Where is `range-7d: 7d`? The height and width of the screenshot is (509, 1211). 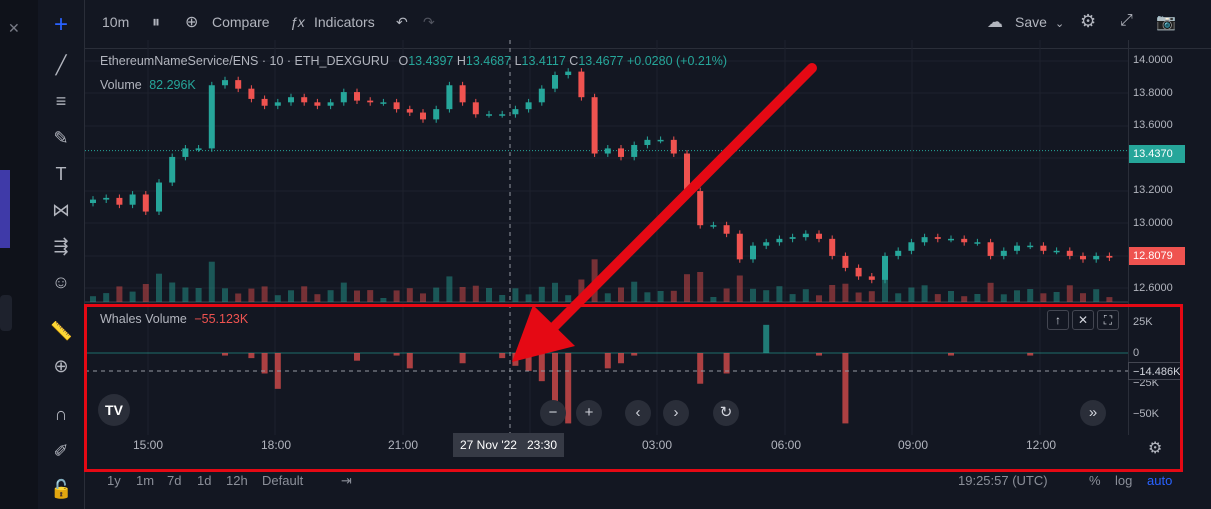
range-7d: 7d is located at coordinates (174, 480).